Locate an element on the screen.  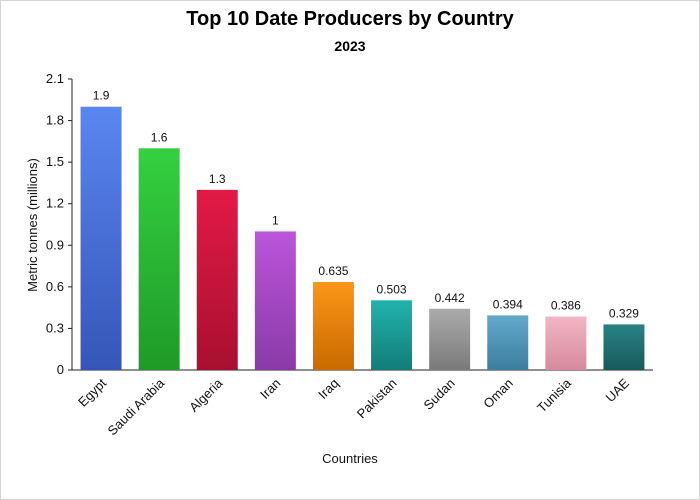
x-tick-label: Sudan is located at coordinates (439, 394).